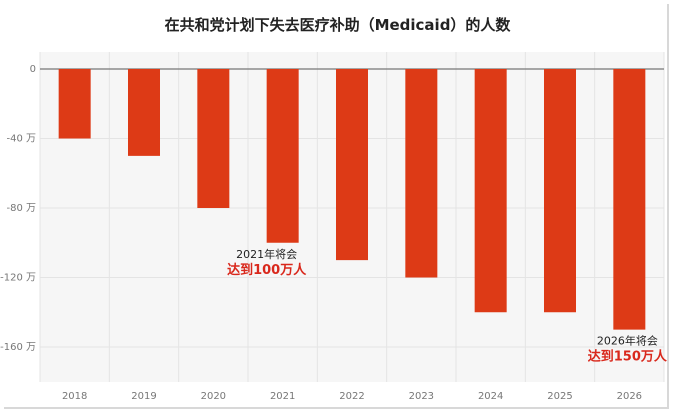  Describe the element at coordinates (559, 396) in the screenshot. I see `x-tick-label: 2025` at that location.